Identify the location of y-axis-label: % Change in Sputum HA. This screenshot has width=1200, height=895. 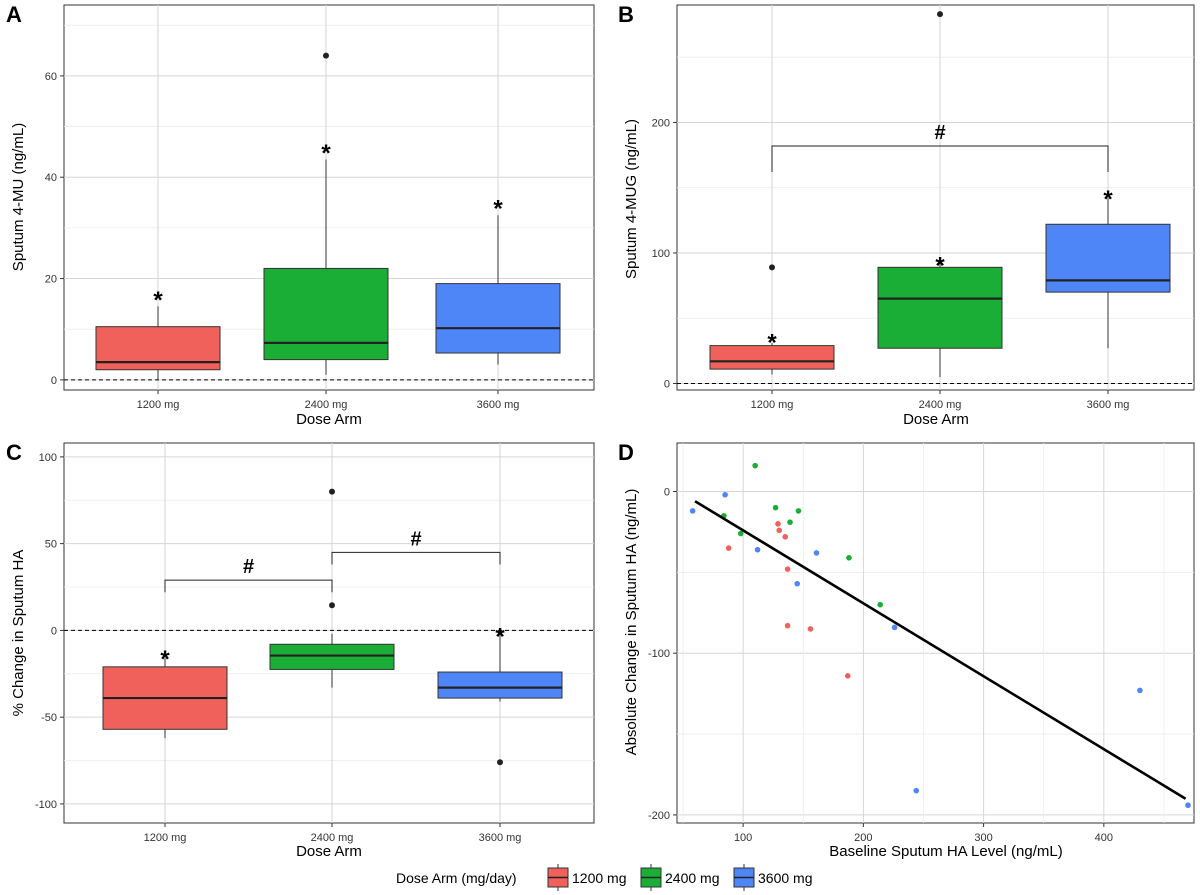
(18, 633).